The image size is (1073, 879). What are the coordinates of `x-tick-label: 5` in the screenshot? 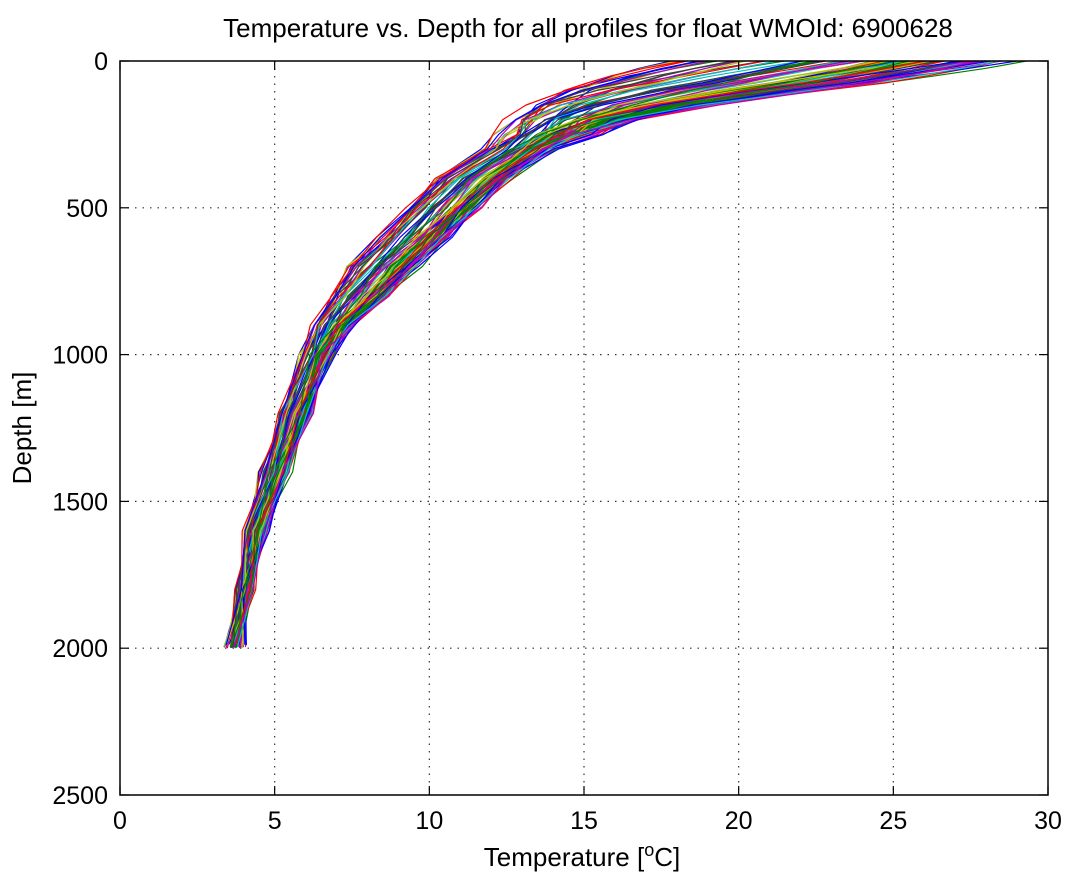 It's located at (275, 821).